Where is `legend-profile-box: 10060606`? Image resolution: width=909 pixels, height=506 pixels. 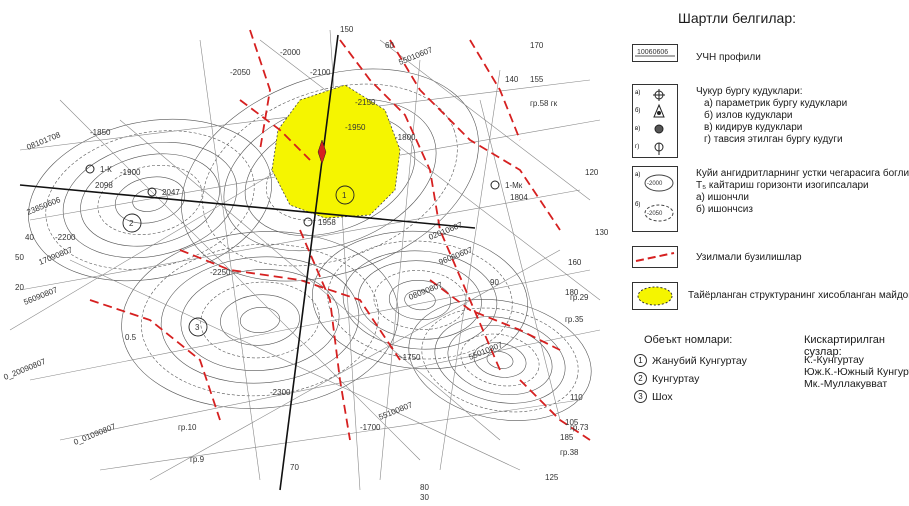 legend-profile-box: 10060606 is located at coordinates (655, 53).